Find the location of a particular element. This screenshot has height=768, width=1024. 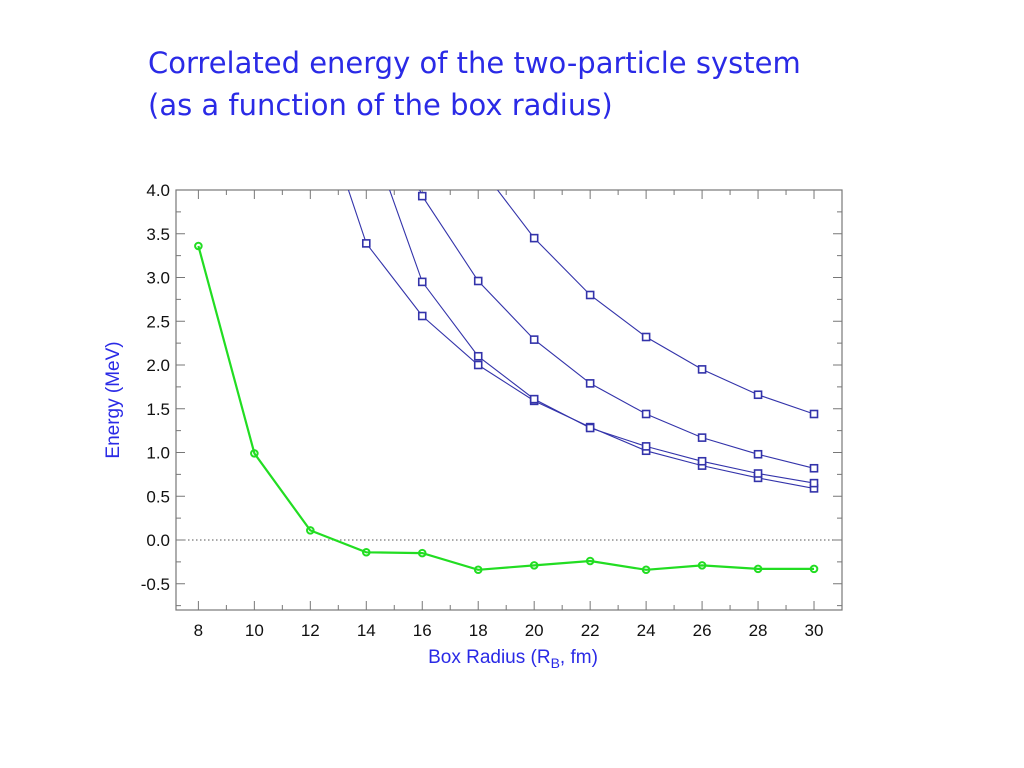

y-tick-label: 2.0 is located at coordinates (158, 365).